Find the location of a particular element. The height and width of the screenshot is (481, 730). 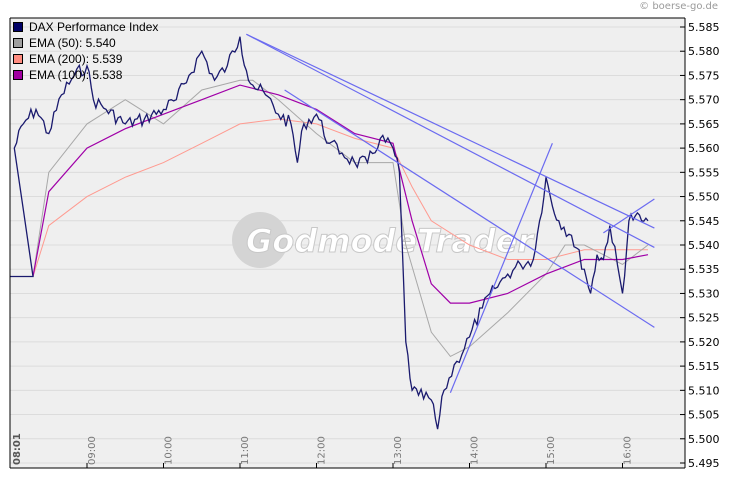

y-tick-label: 5.570 is located at coordinates (704, 100).